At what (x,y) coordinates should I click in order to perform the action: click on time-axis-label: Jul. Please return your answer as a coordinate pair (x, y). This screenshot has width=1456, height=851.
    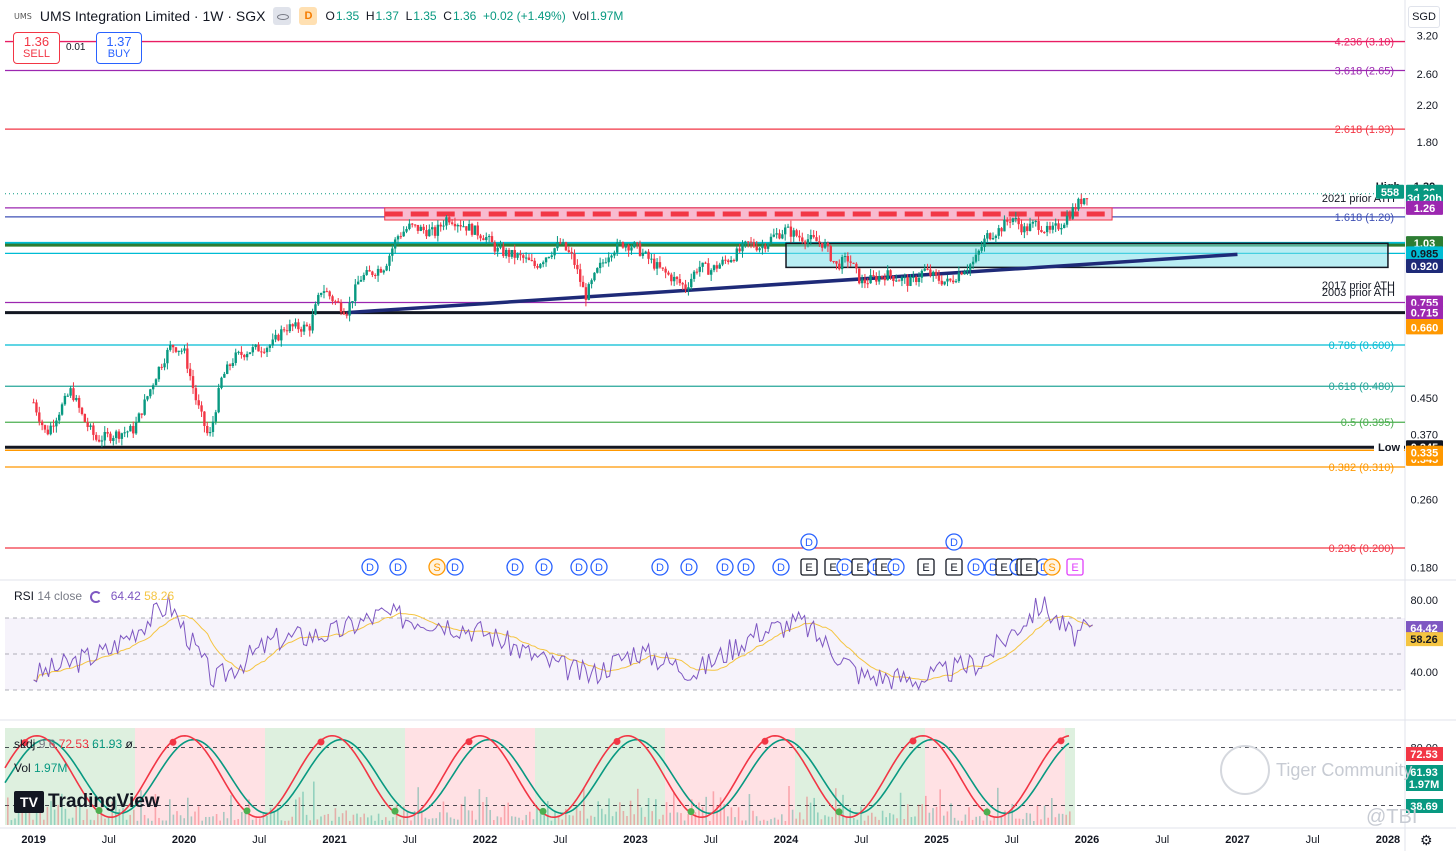
    Looking at the image, I should click on (259, 840).